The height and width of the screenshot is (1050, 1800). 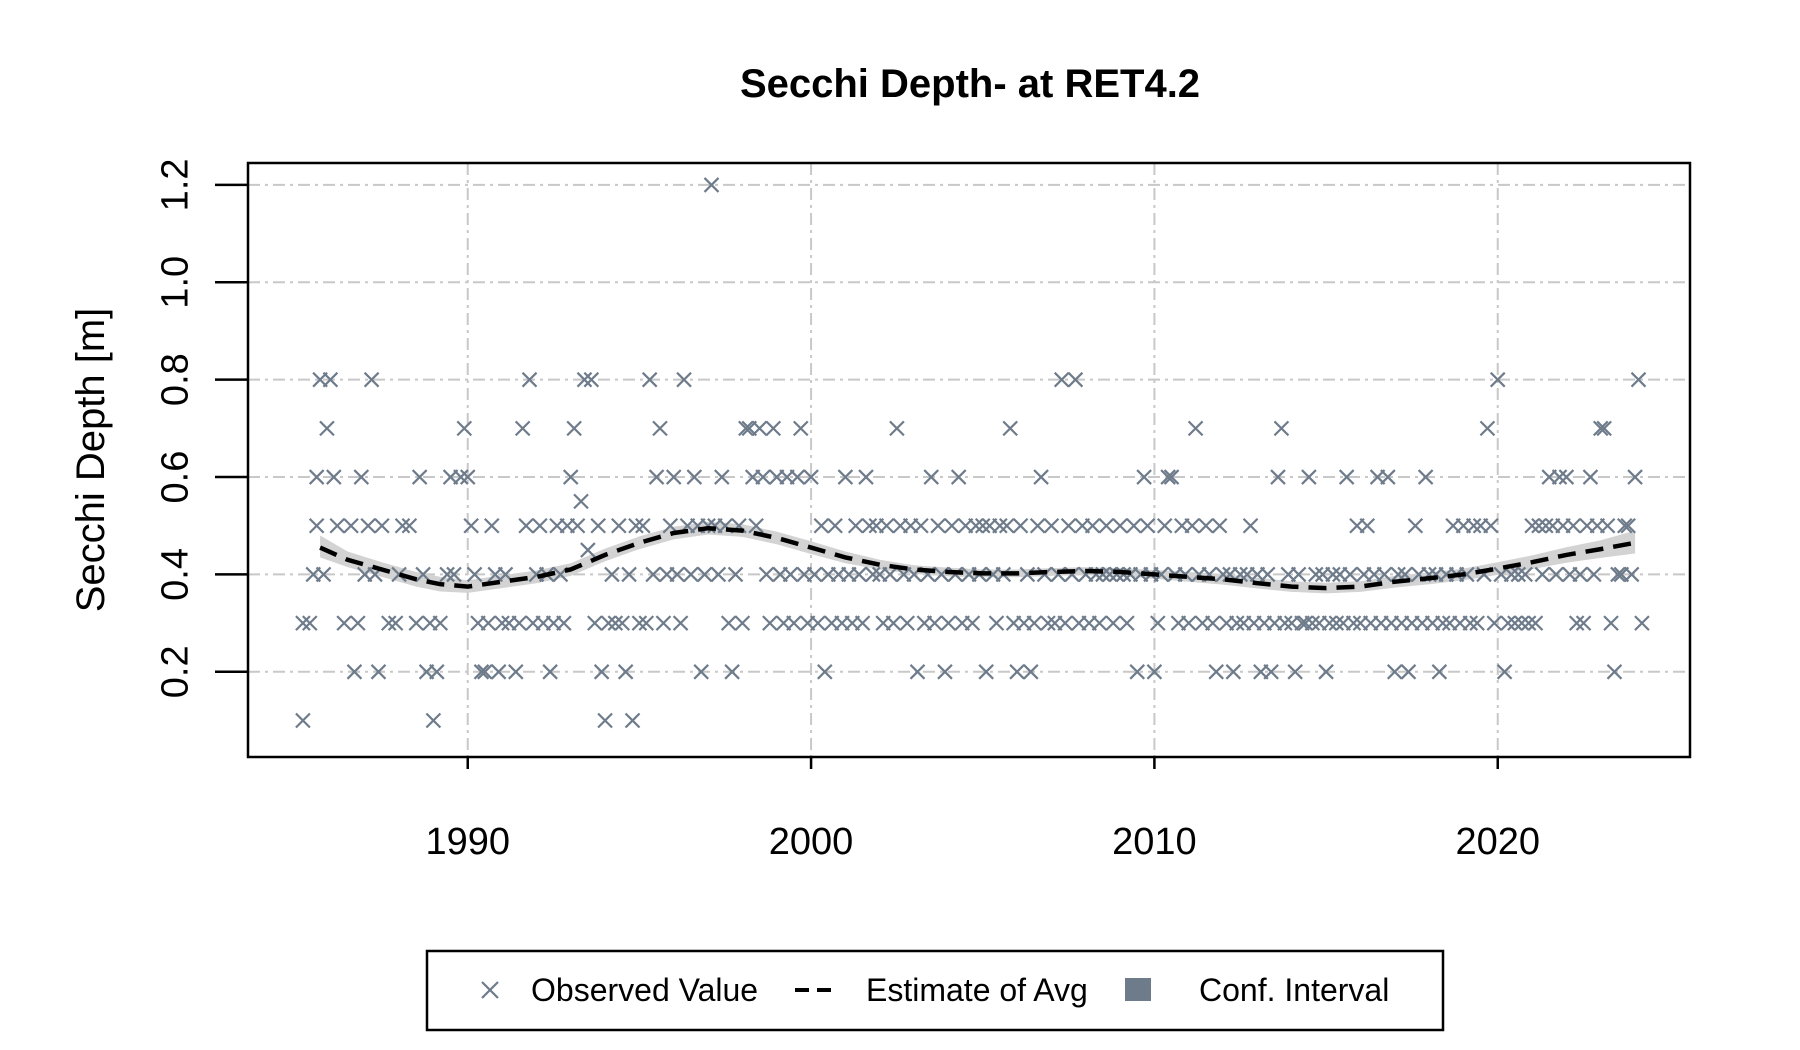 What do you see at coordinates (175, 671) in the screenshot?
I see `y-tick-label: 0.2` at bounding box center [175, 671].